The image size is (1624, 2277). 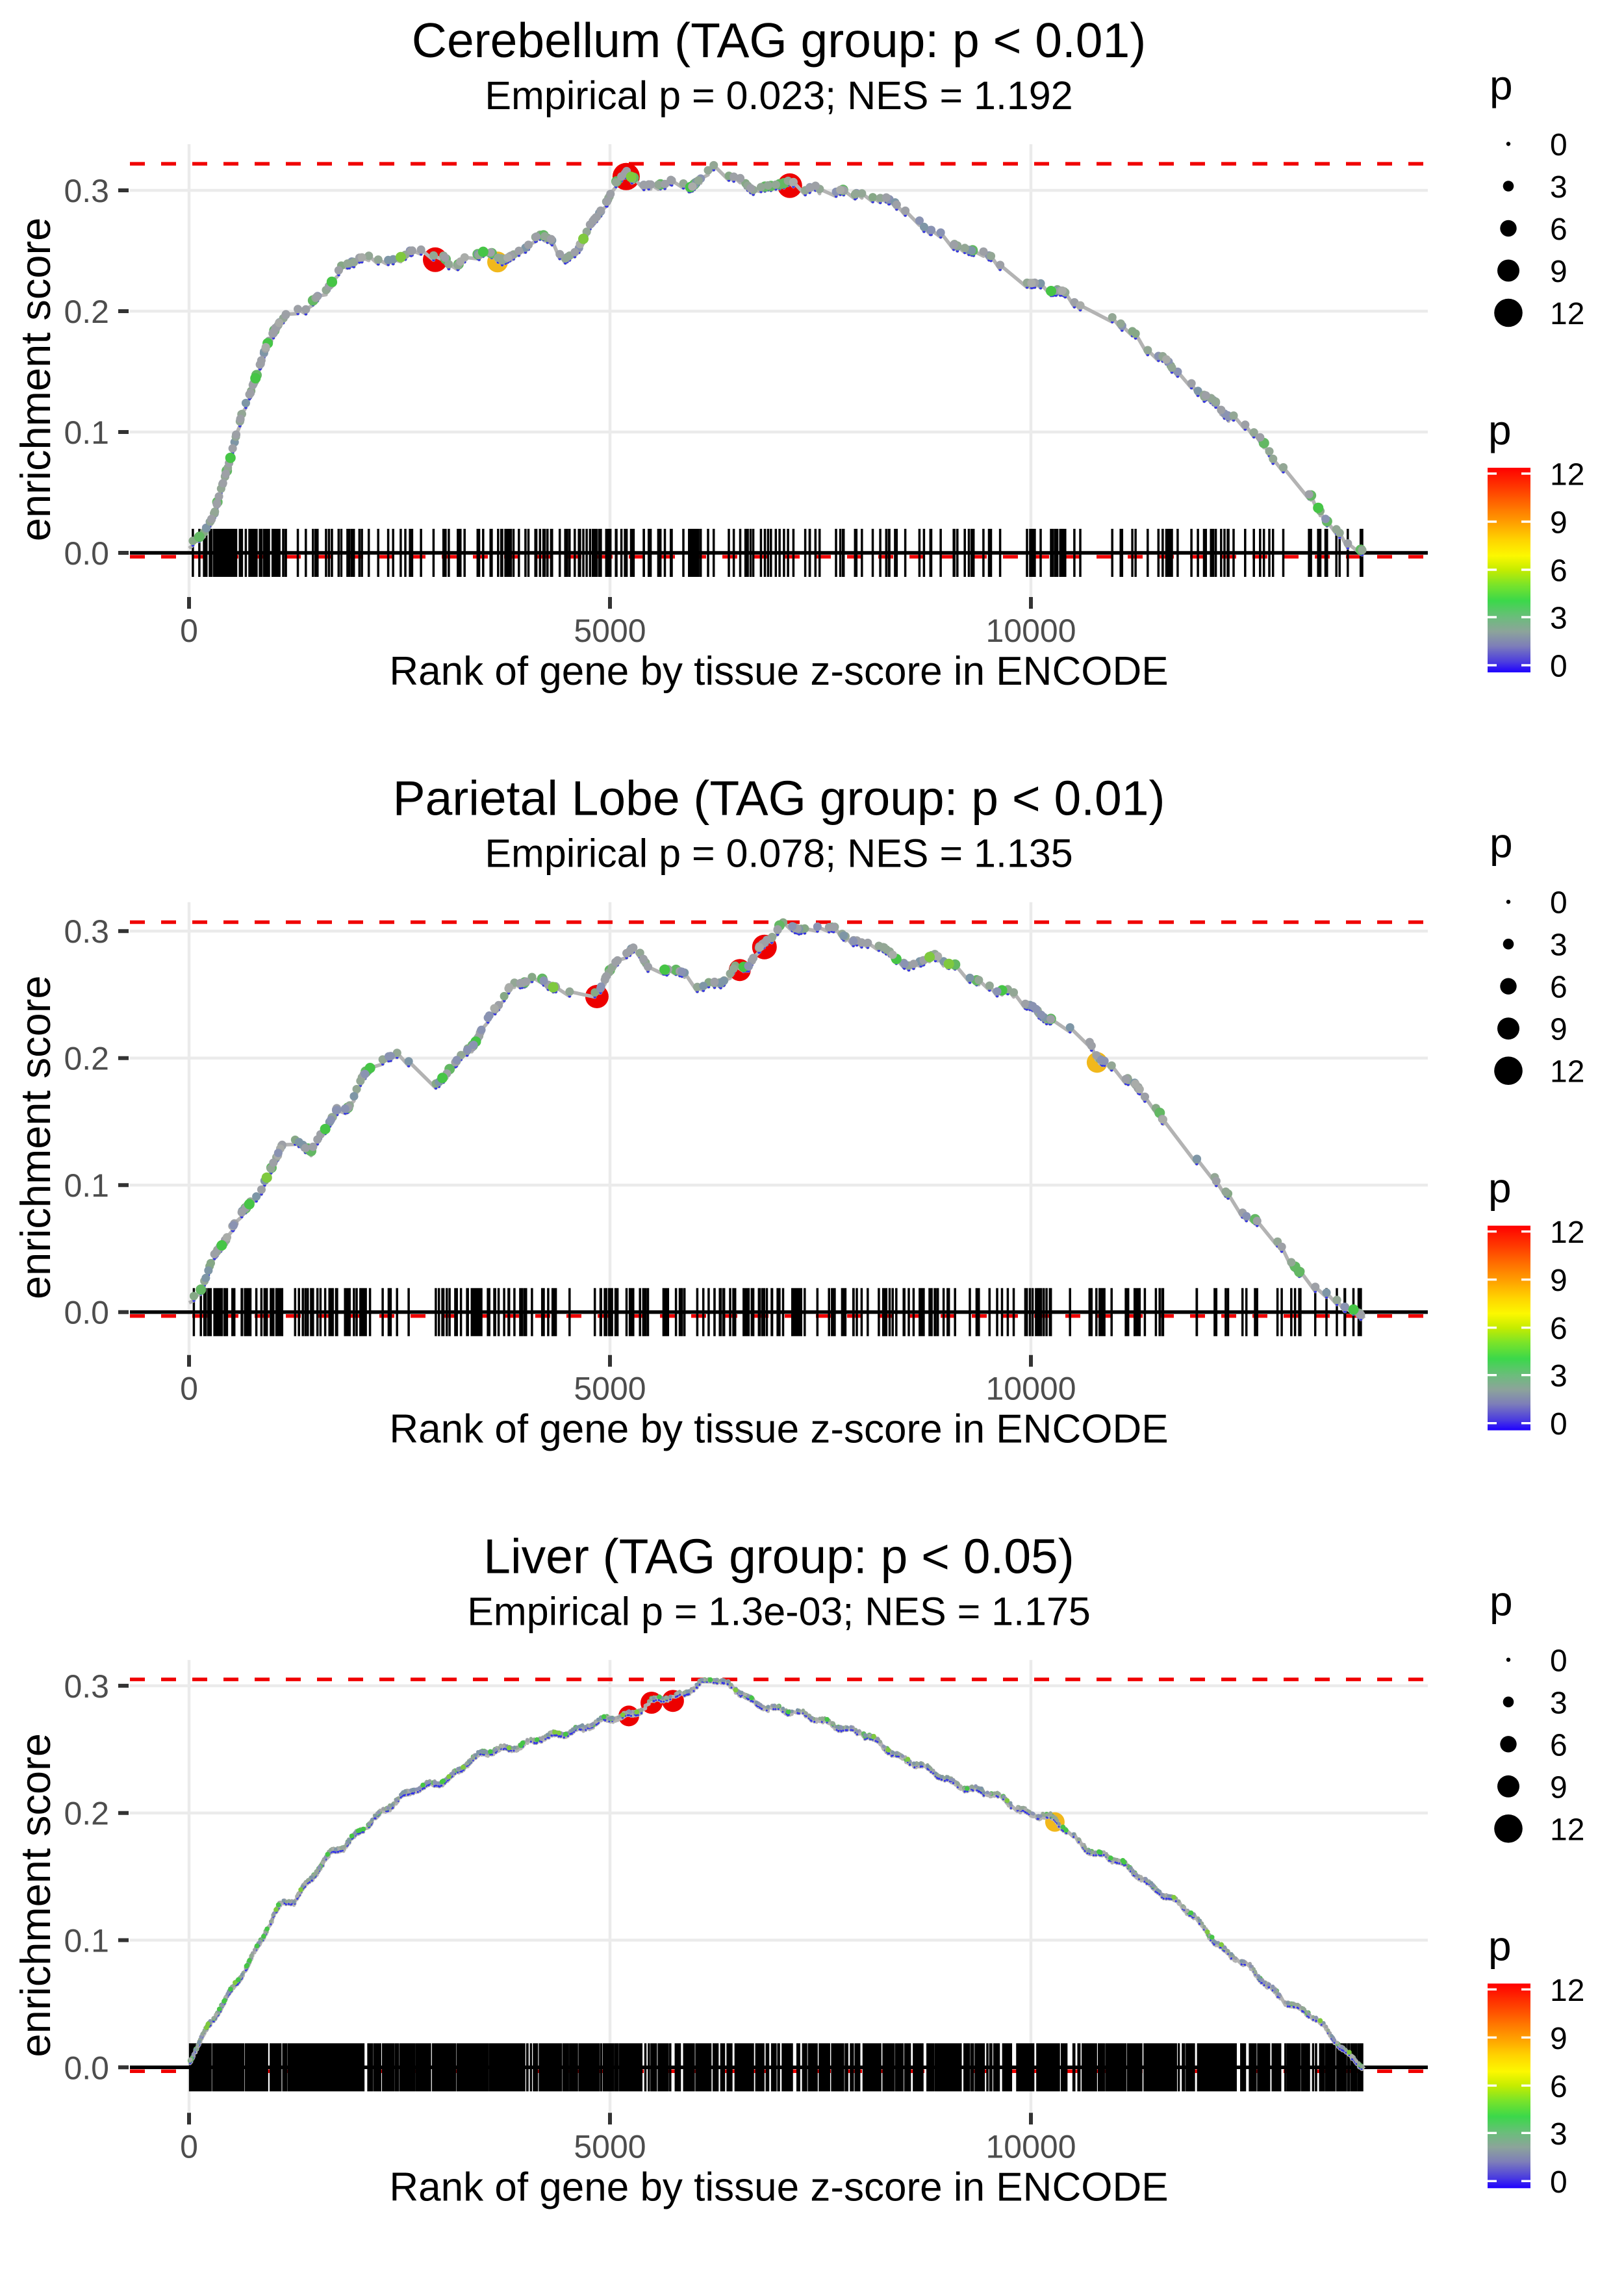 I want to click on svg-text:Empirical p = 0.023; NES = 1.1: Empirical p = 0.023; NES = 1.192, so click(x=778, y=96).